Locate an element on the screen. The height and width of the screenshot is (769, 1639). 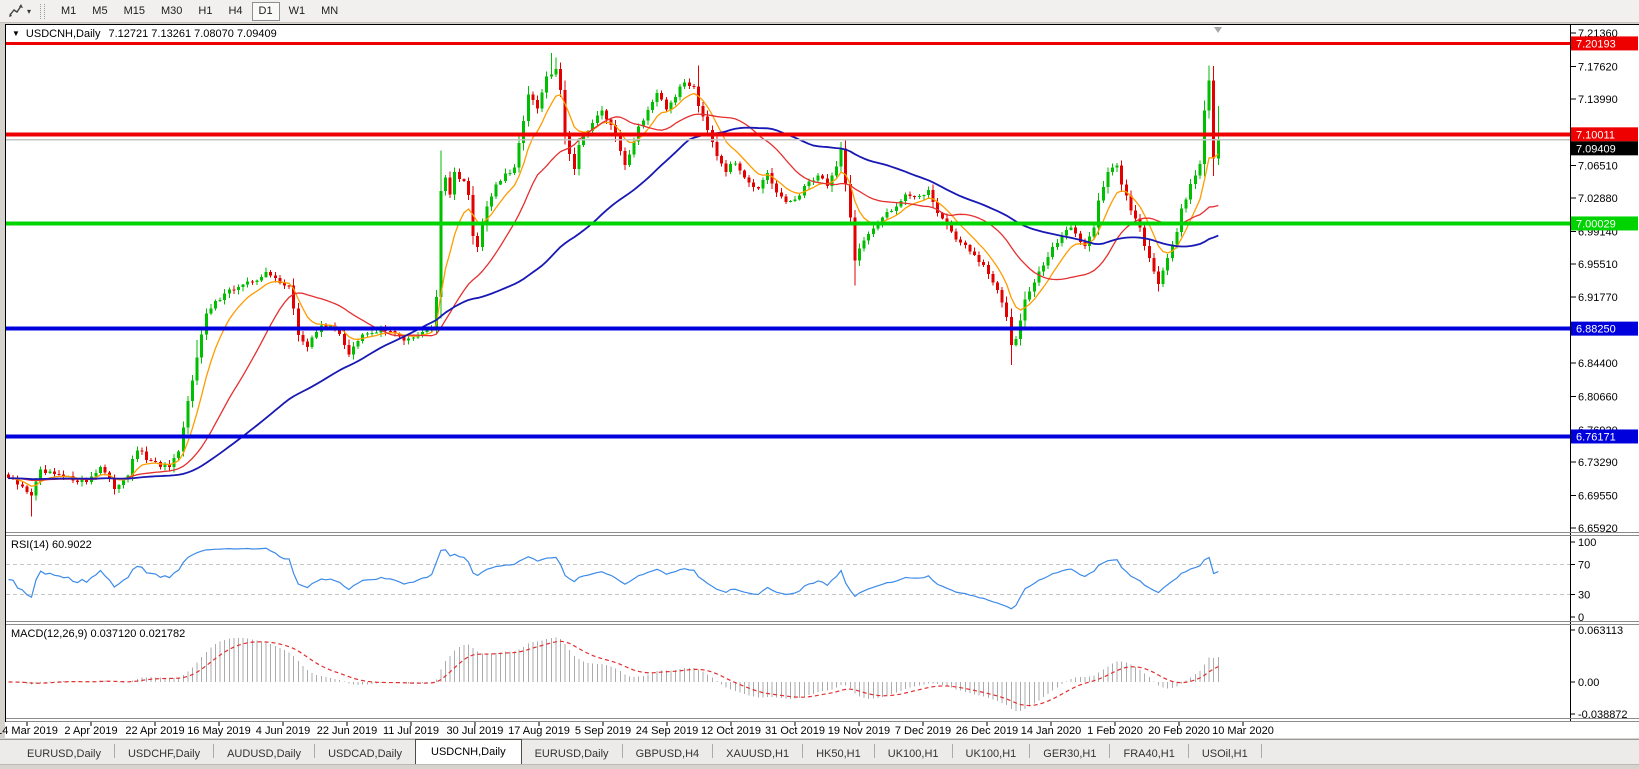
date-tick-label: 11 Jul 2019 is located at coordinates (411, 731).